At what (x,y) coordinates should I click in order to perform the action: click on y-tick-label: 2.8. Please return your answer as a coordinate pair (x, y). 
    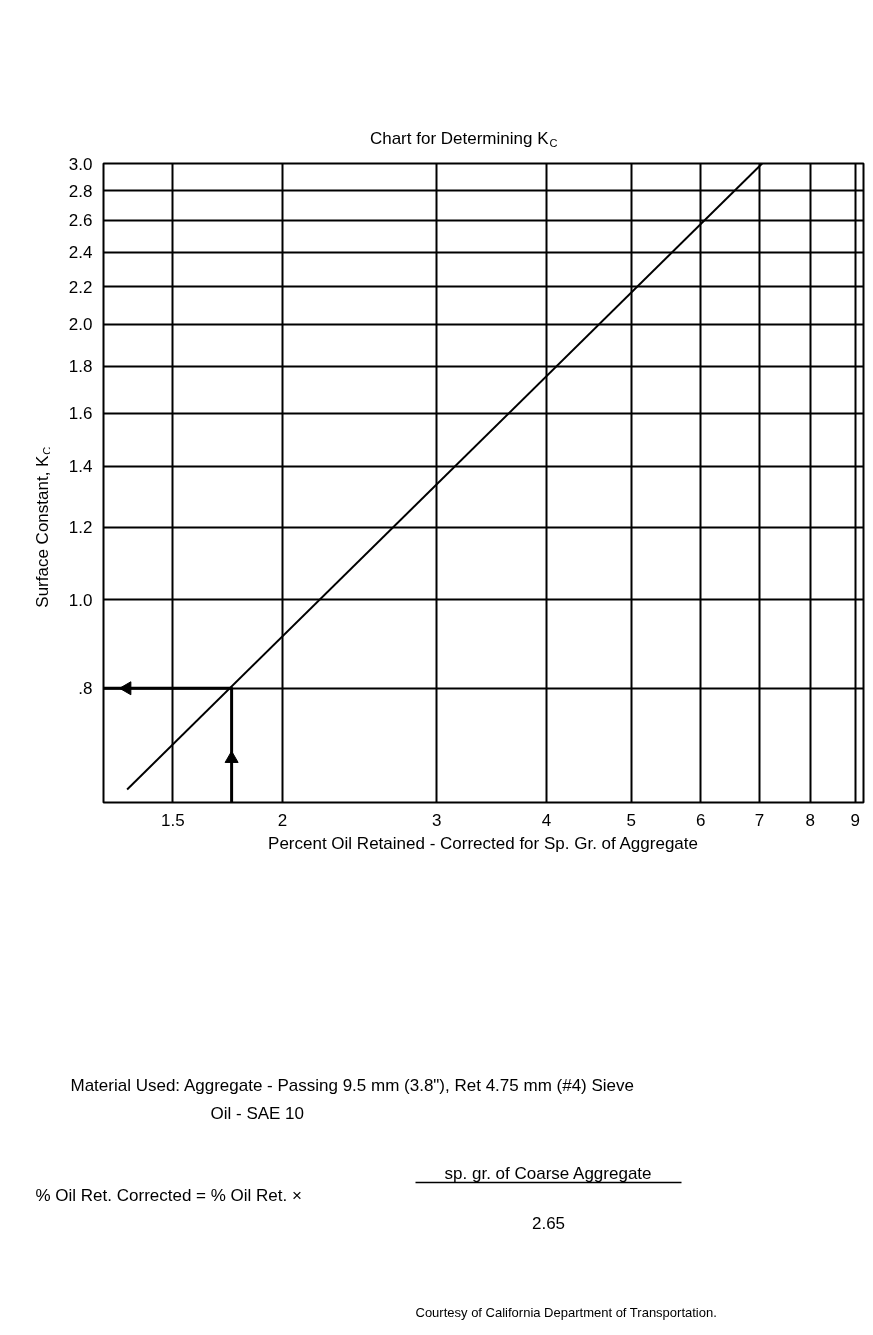
    Looking at the image, I should click on (80, 191).